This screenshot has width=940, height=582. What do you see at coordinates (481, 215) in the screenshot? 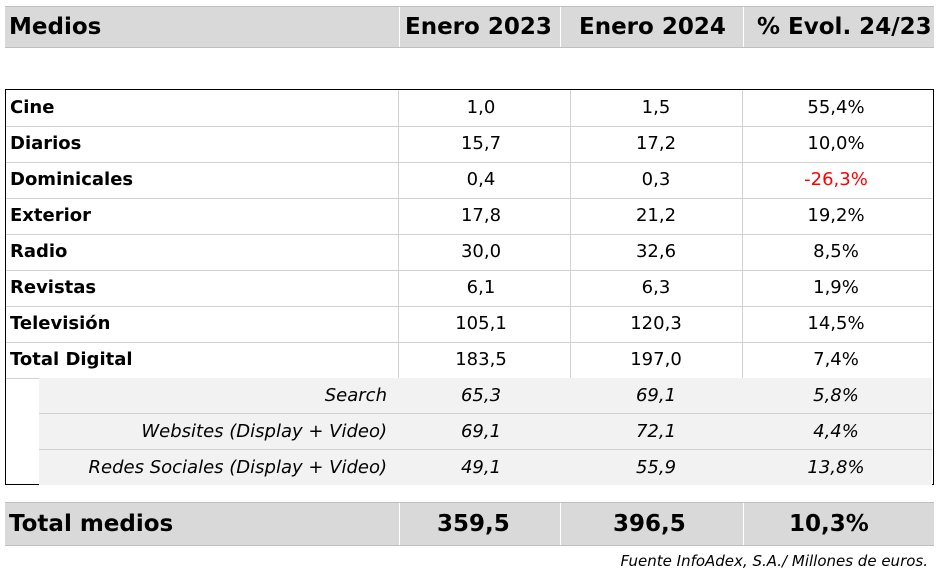
I see `value-2023: 17,8` at bounding box center [481, 215].